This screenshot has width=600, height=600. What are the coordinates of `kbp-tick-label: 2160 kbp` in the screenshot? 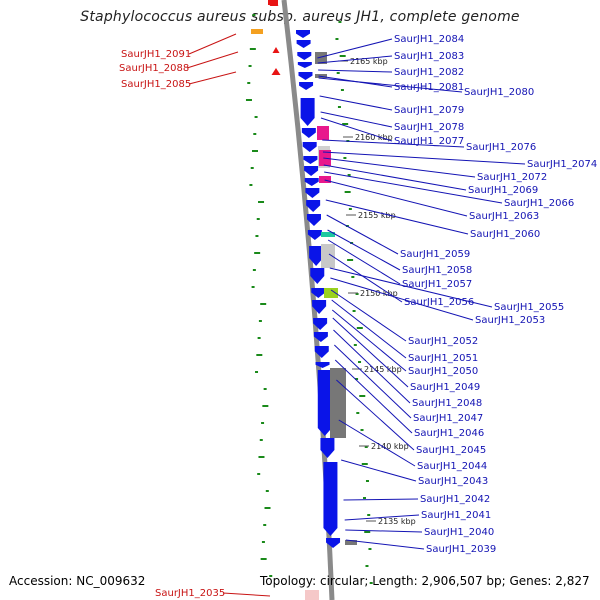 It's located at (374, 137).